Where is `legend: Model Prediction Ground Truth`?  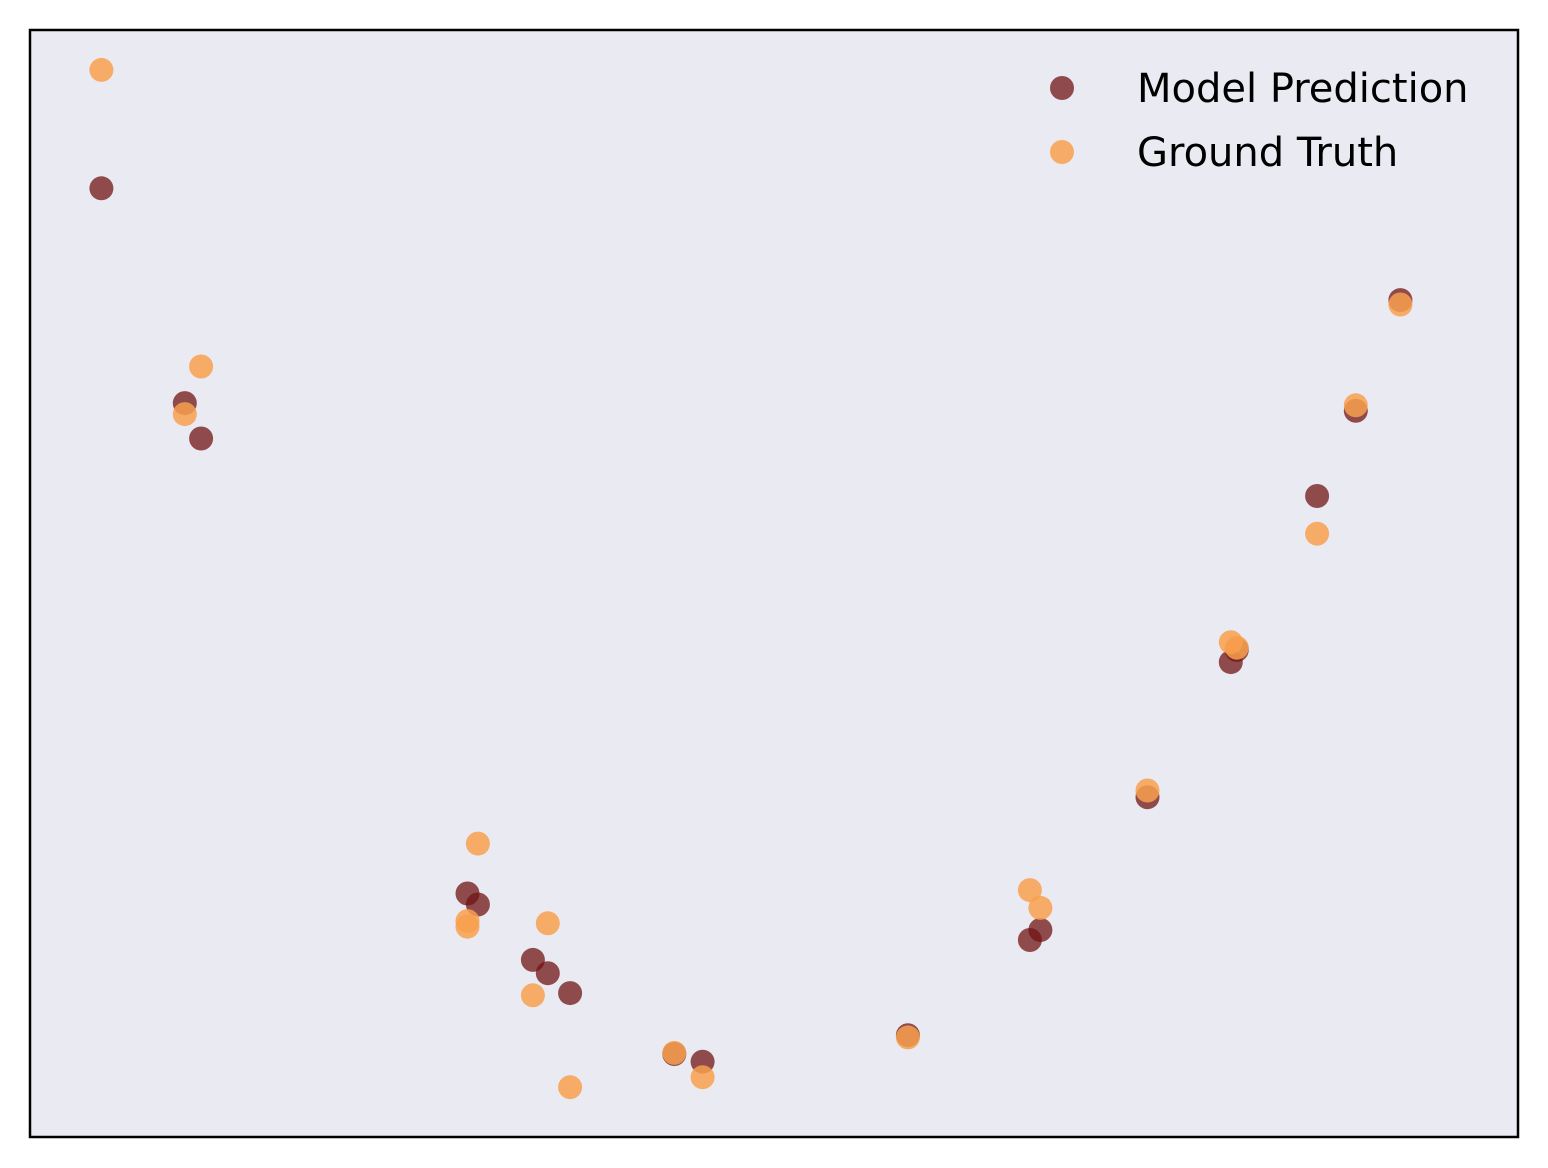
legend: Model Prediction Ground Truth is located at coordinates (1259, 121).